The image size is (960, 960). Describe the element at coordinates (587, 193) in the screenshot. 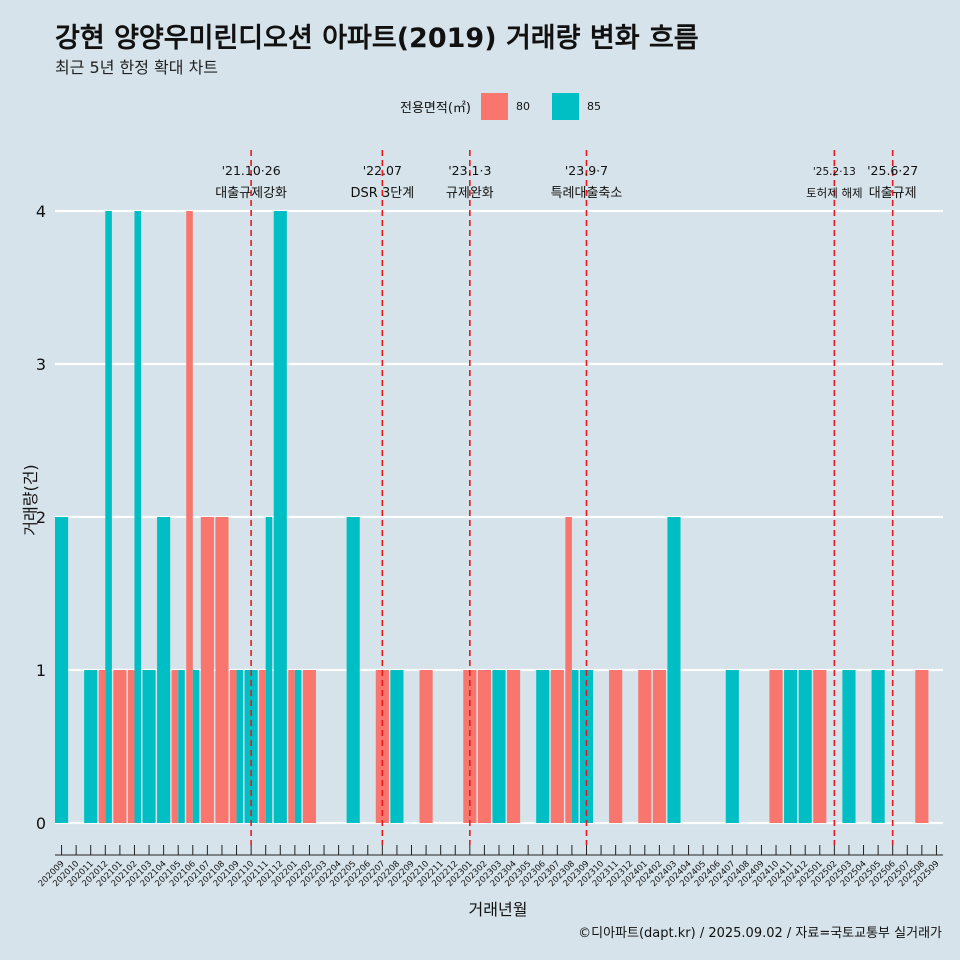

I see `event-label-202309: 특례대출축소` at that location.